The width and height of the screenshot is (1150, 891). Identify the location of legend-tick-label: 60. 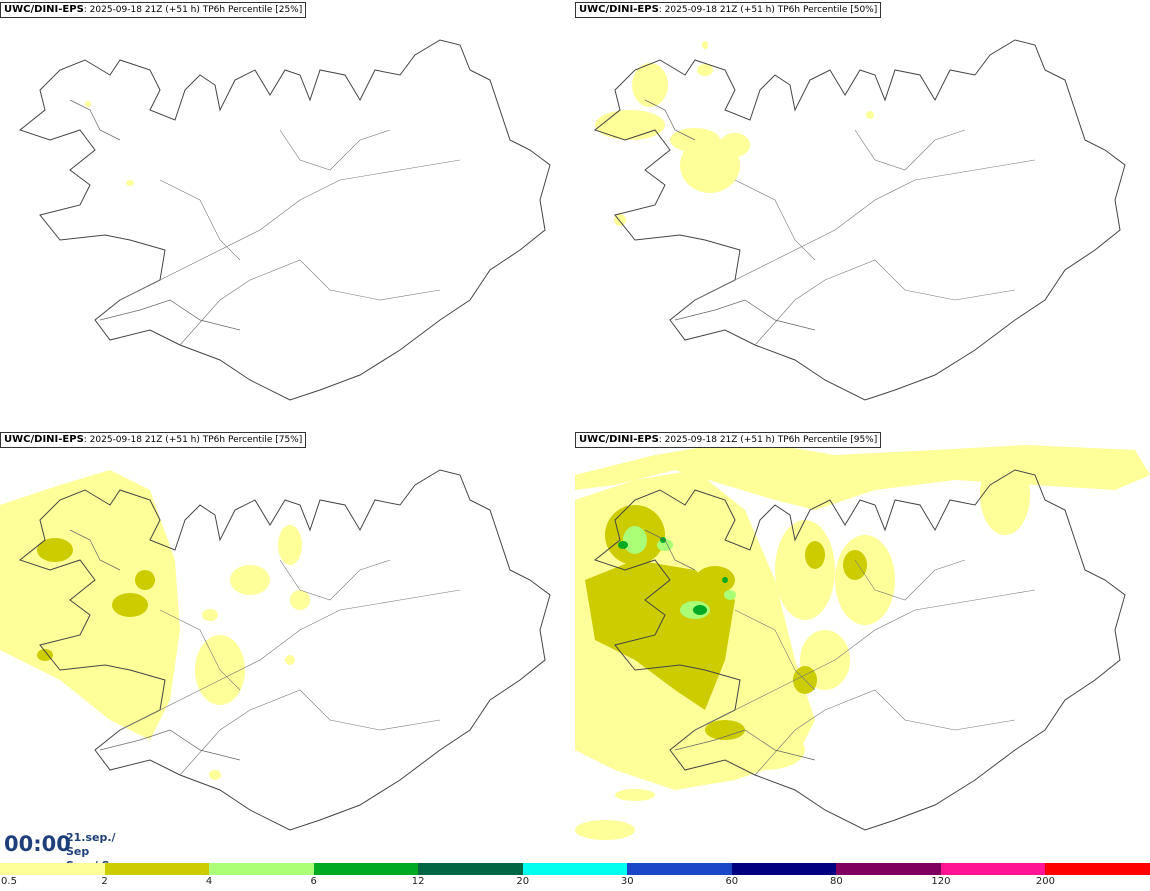
(732, 881).